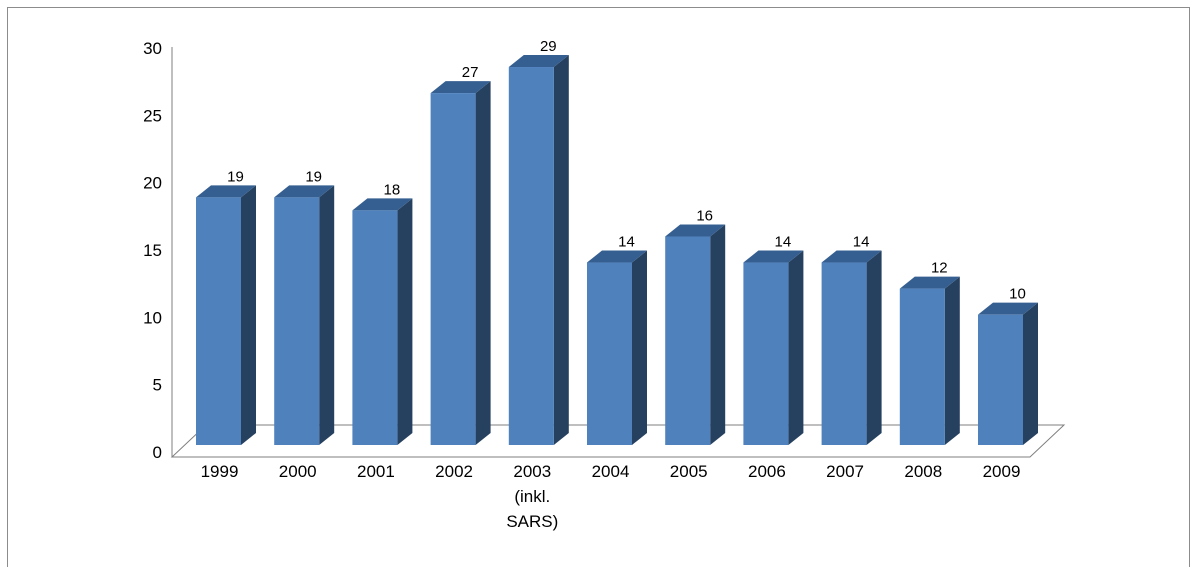 This screenshot has height=567, width=1198. What do you see at coordinates (548, 46) in the screenshot?
I see `data-label: 29` at bounding box center [548, 46].